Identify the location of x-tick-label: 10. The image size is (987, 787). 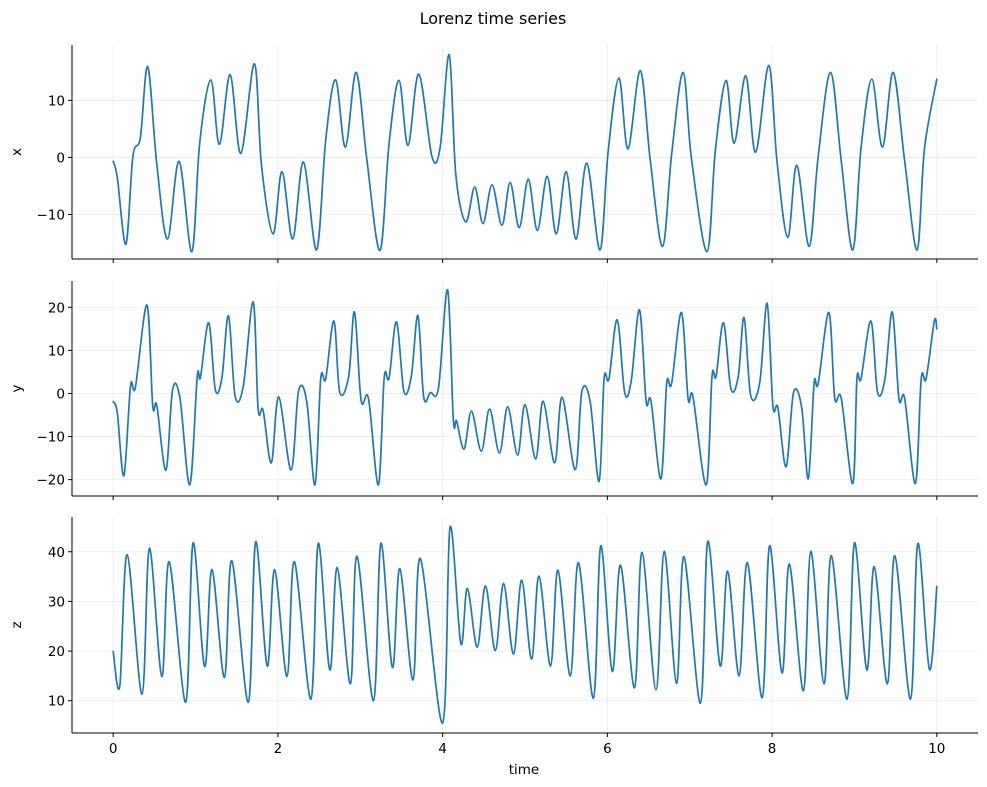
(936, 749).